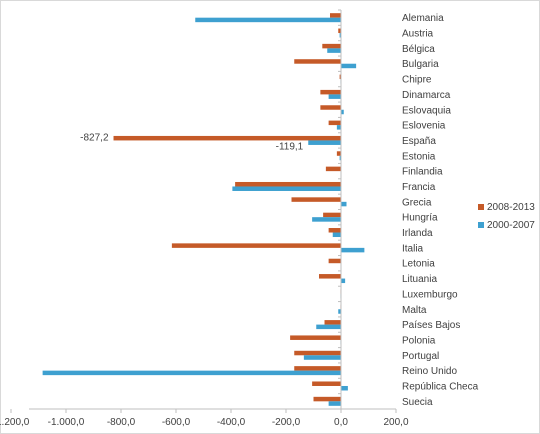  Describe the element at coordinates (429, 371) in the screenshot. I see `category-label: Reino Unido` at that location.